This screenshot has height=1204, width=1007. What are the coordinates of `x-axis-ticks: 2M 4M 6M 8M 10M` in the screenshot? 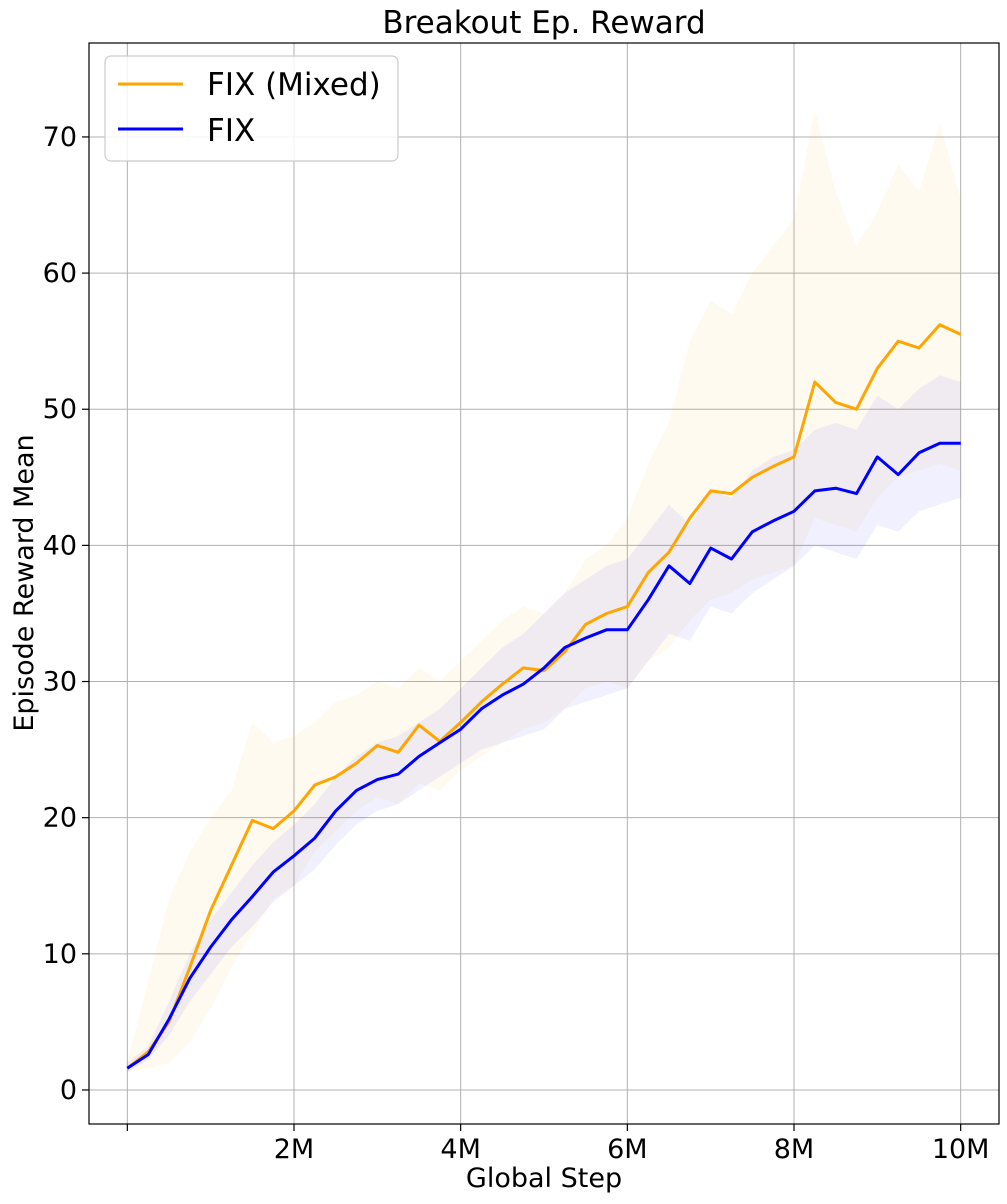 It's located at (558, 1144).